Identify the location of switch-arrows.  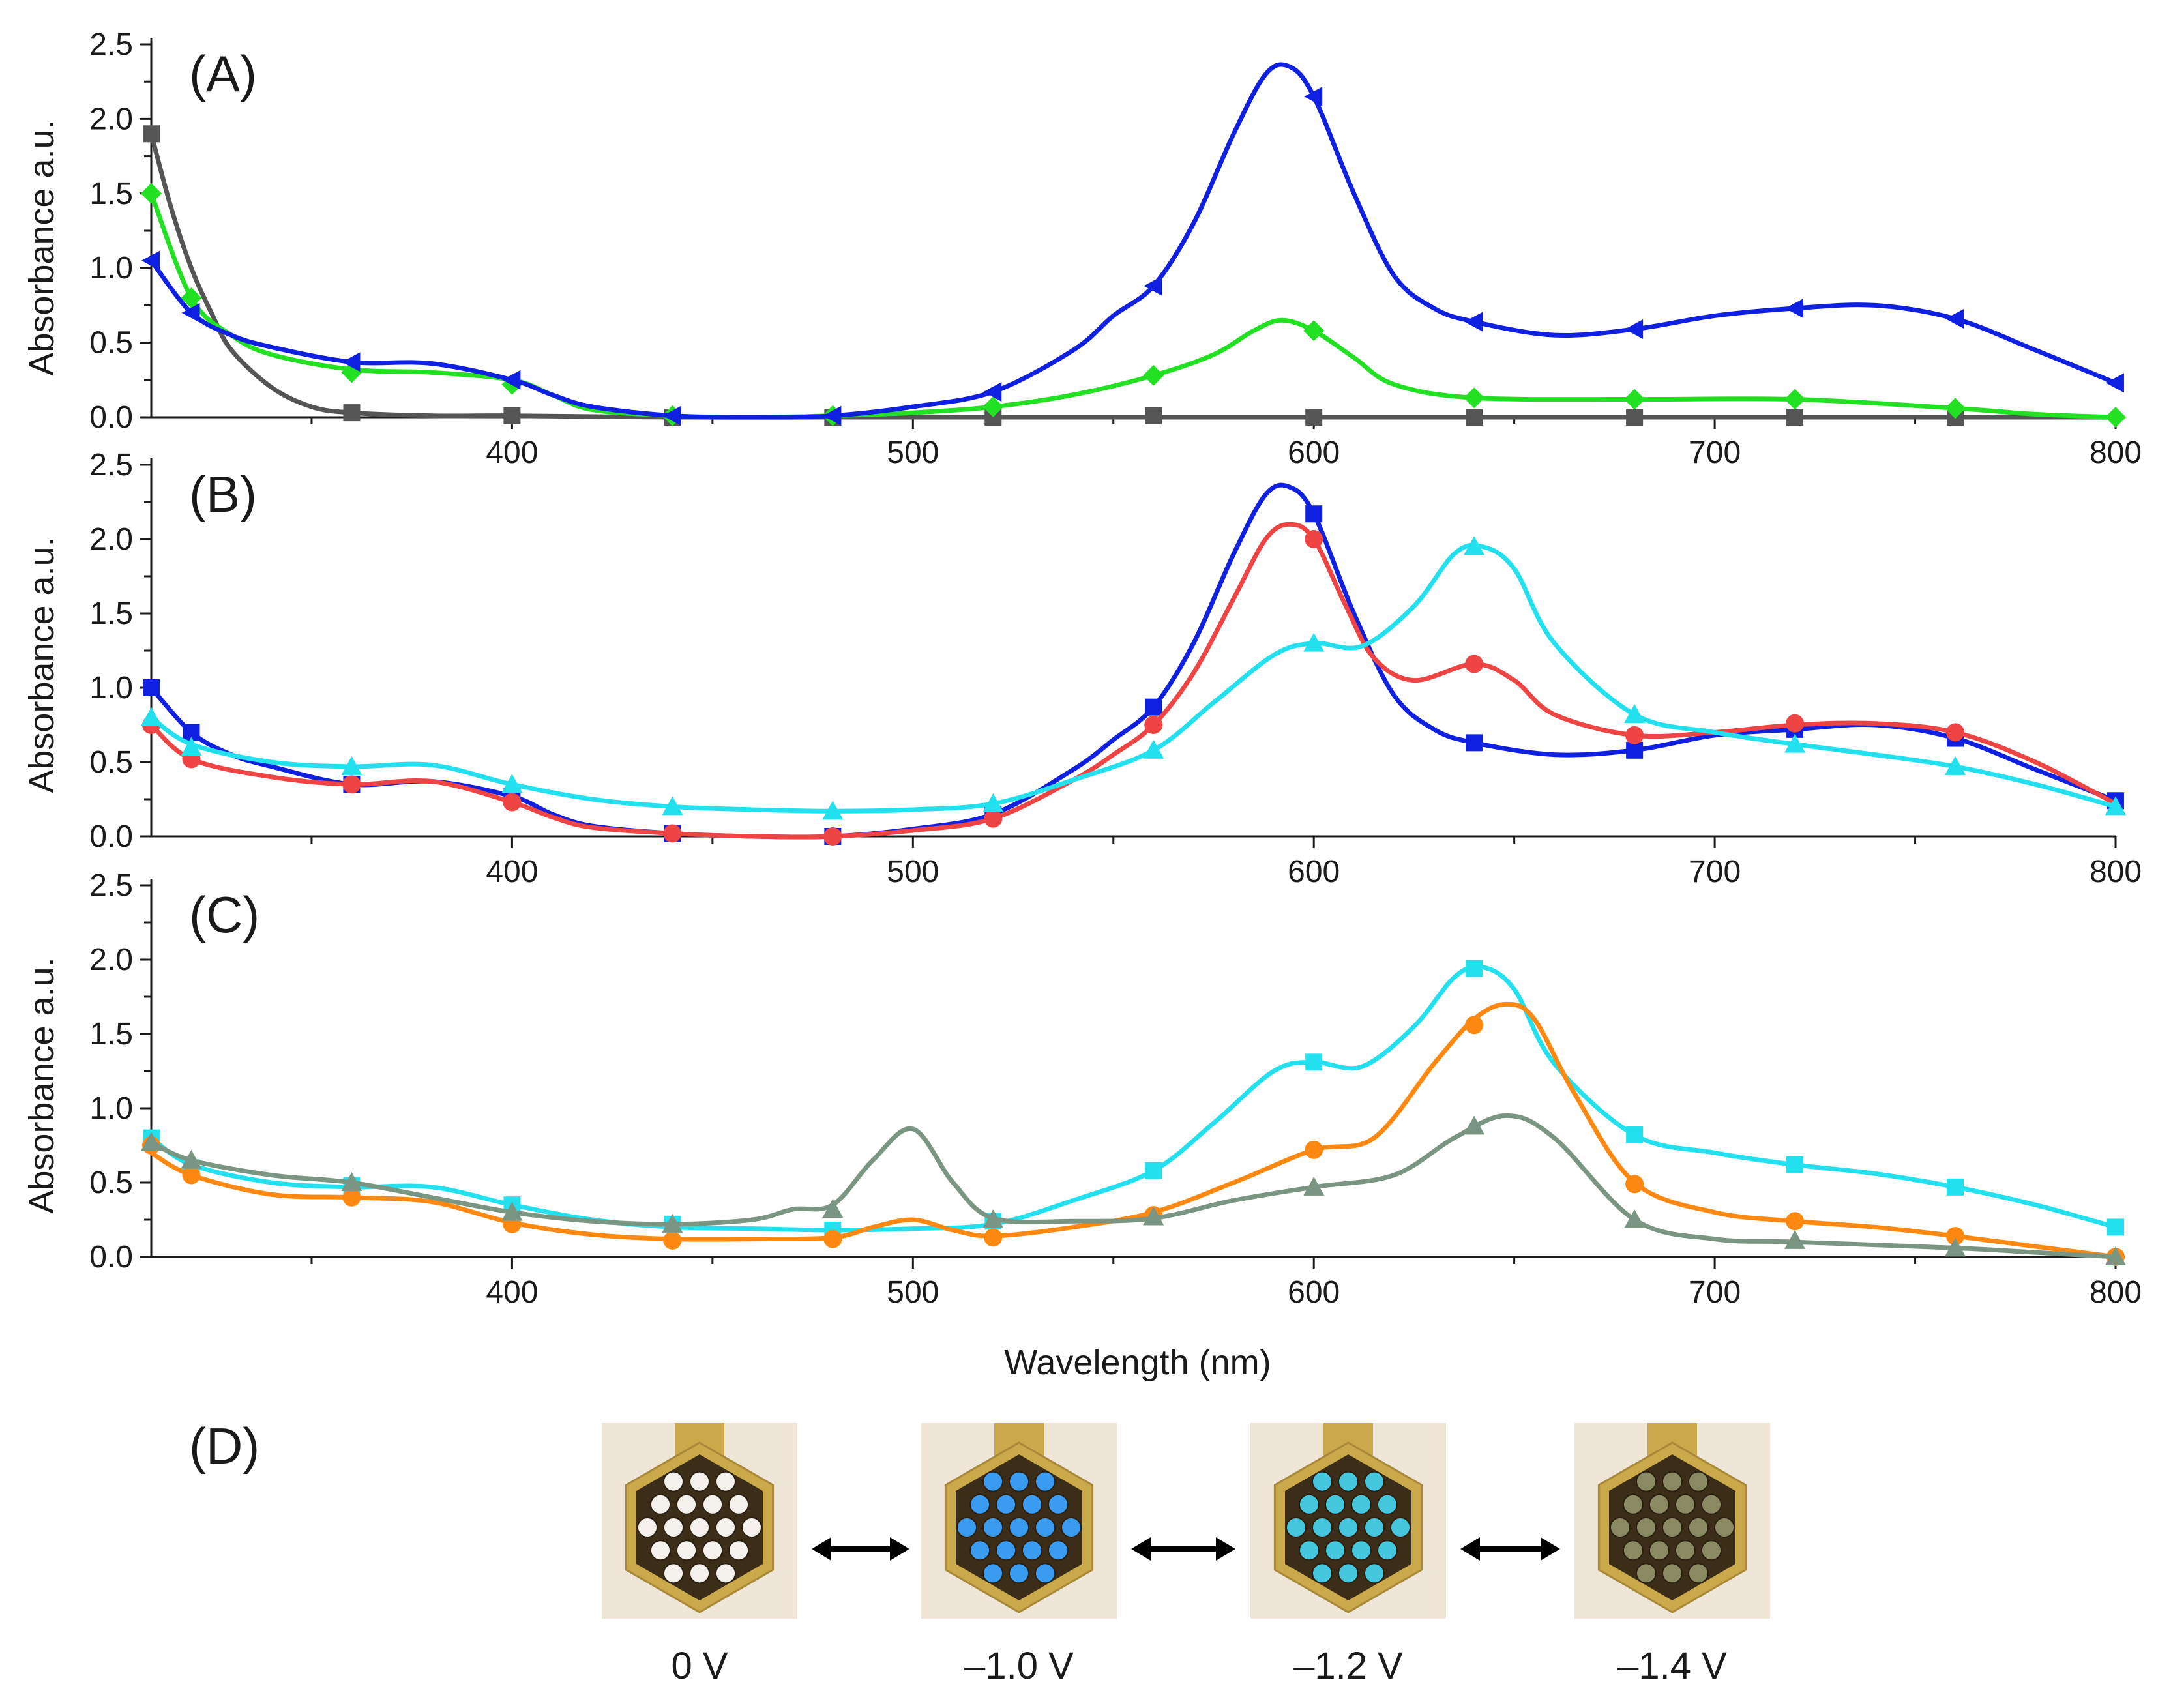
(1186, 1549).